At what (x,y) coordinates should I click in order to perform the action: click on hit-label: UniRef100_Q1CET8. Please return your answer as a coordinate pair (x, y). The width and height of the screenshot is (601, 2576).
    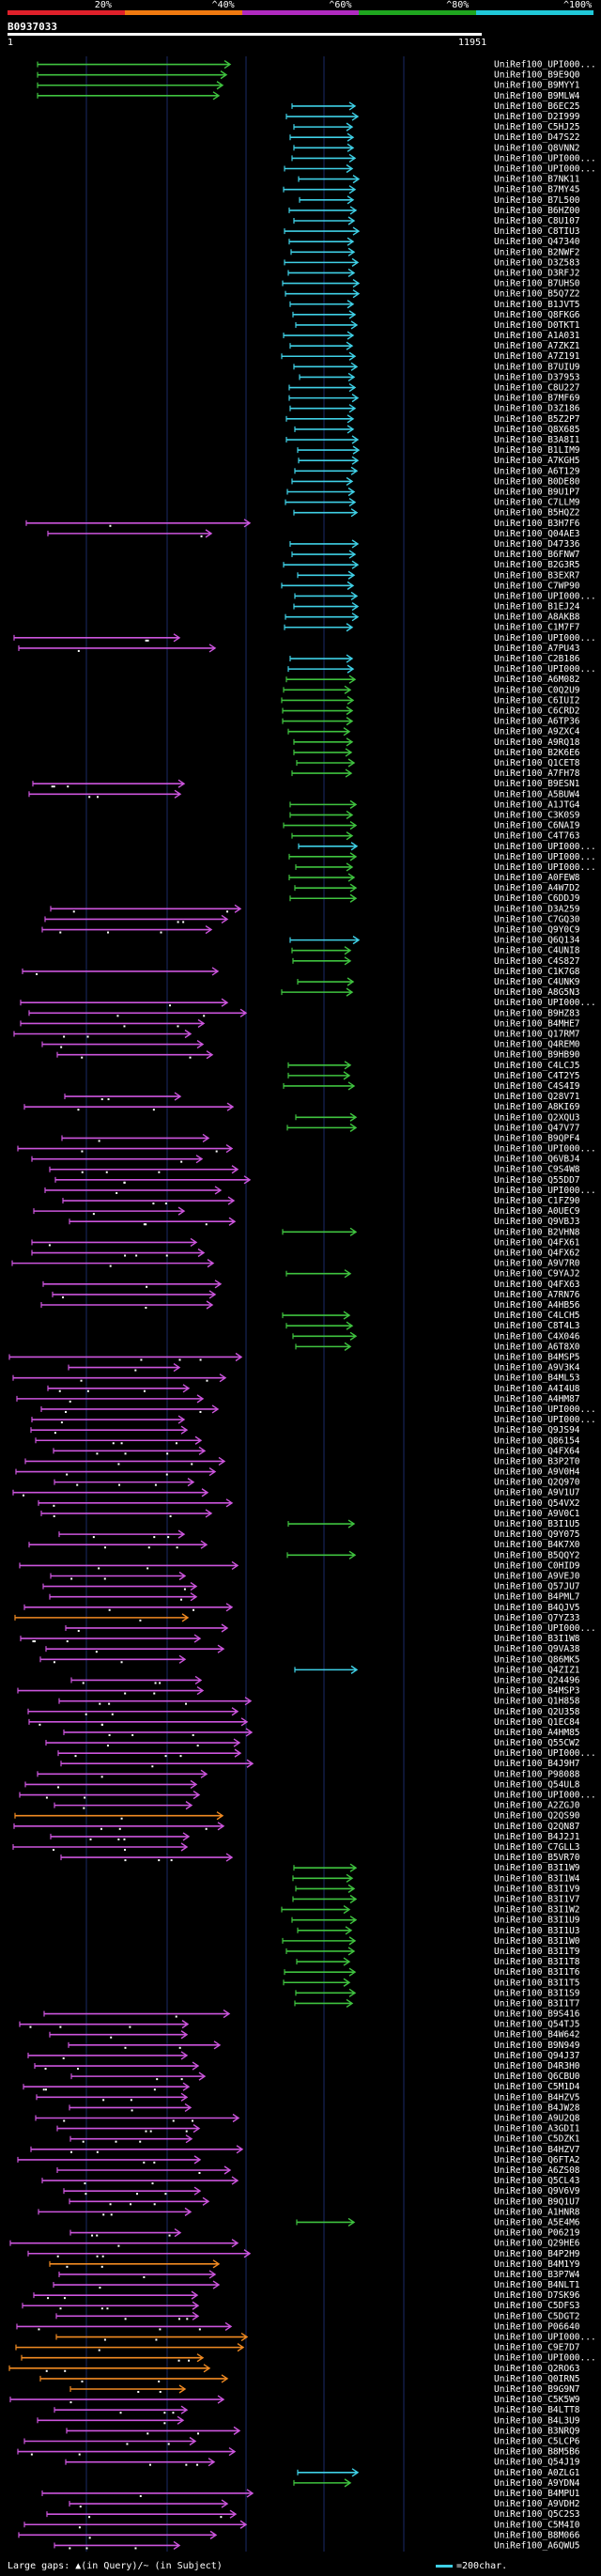
    Looking at the image, I should click on (537, 763).